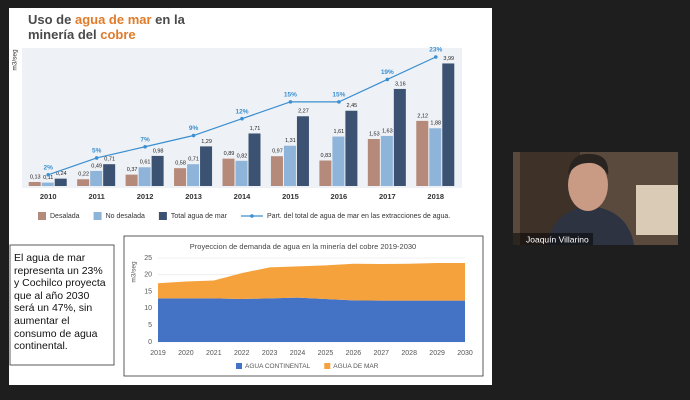  I want to click on x-tick-label: 2029, so click(437, 353).